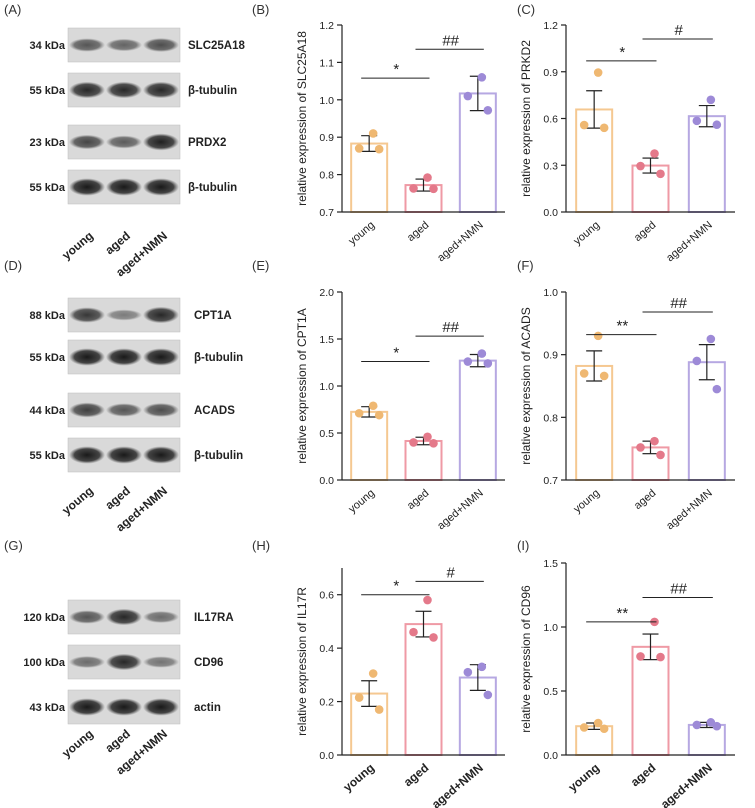 The height and width of the screenshot is (808, 755). What do you see at coordinates (216, 46) in the screenshot?
I see `protein-label: SLC25A18` at bounding box center [216, 46].